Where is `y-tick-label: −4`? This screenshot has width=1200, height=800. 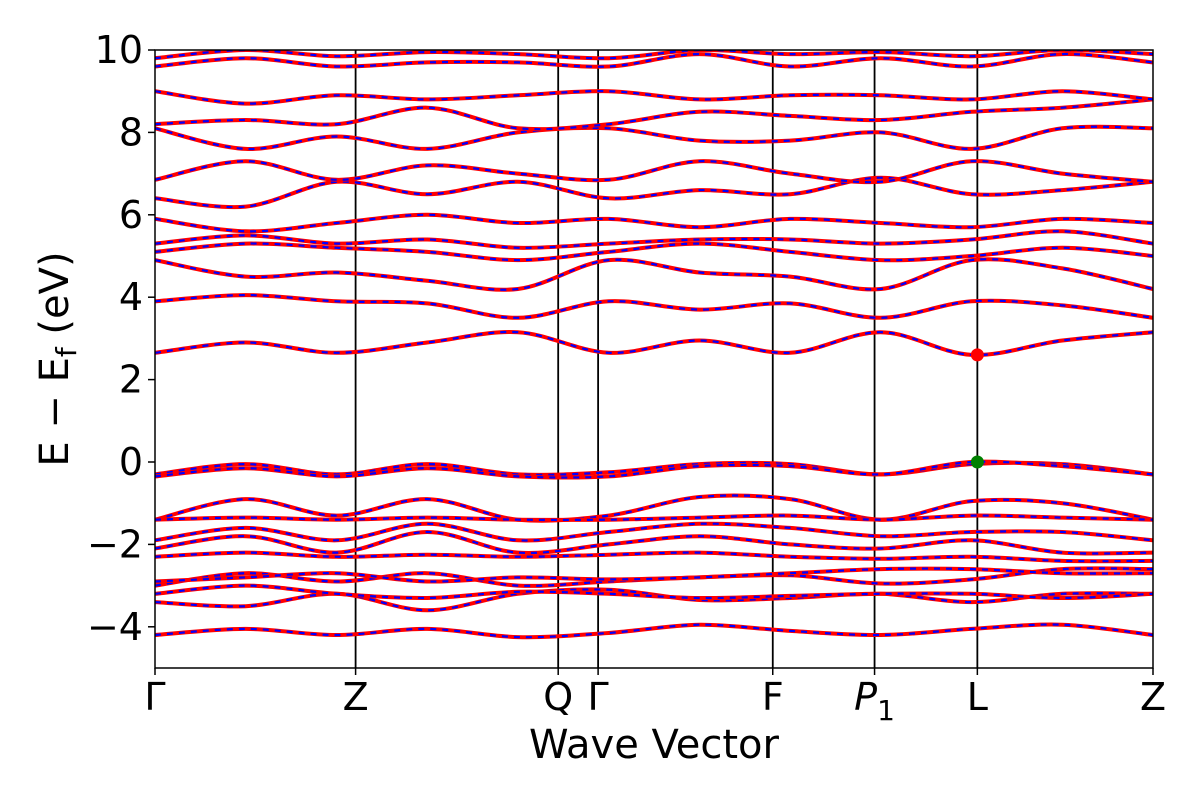
y-tick-label: −4 is located at coordinates (115, 627).